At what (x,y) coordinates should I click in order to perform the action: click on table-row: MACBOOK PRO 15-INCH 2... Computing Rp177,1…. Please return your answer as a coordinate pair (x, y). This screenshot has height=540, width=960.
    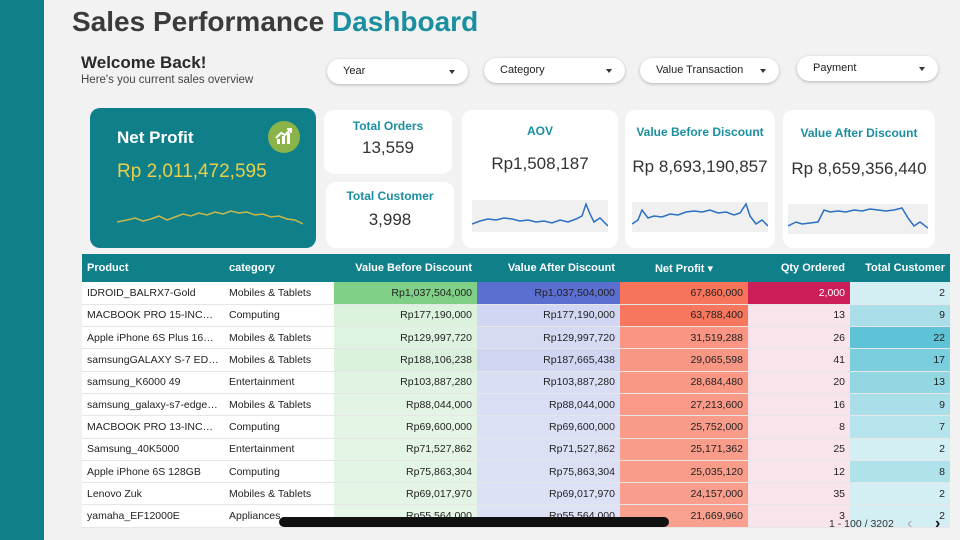
    Looking at the image, I should click on (516, 316).